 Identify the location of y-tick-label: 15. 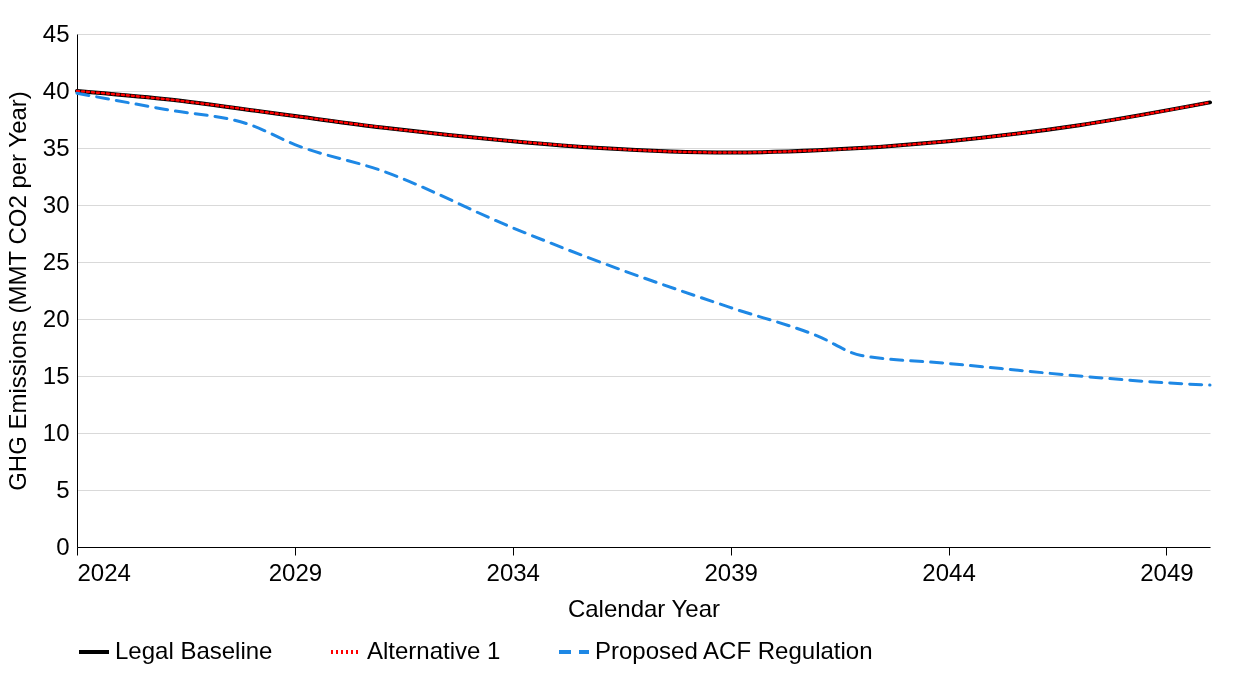
(56, 375).